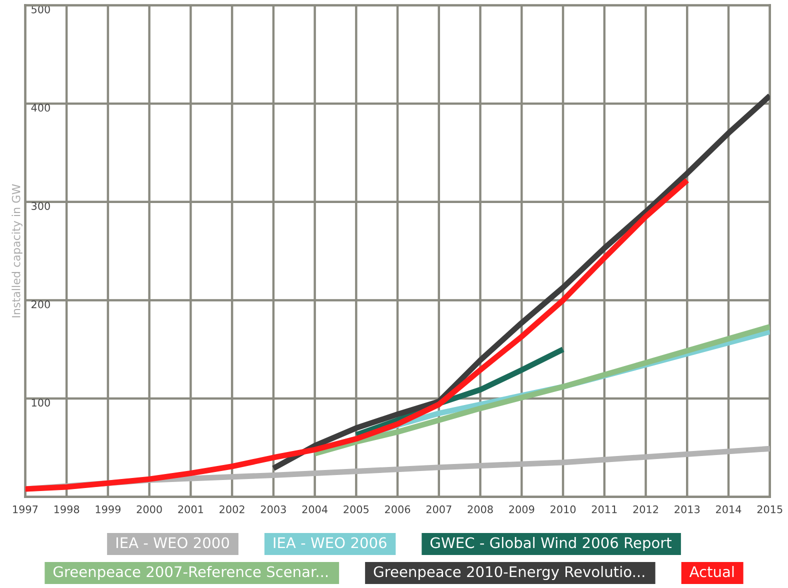  What do you see at coordinates (25, 509) in the screenshot?
I see `x-tick-label: 1997` at bounding box center [25, 509].